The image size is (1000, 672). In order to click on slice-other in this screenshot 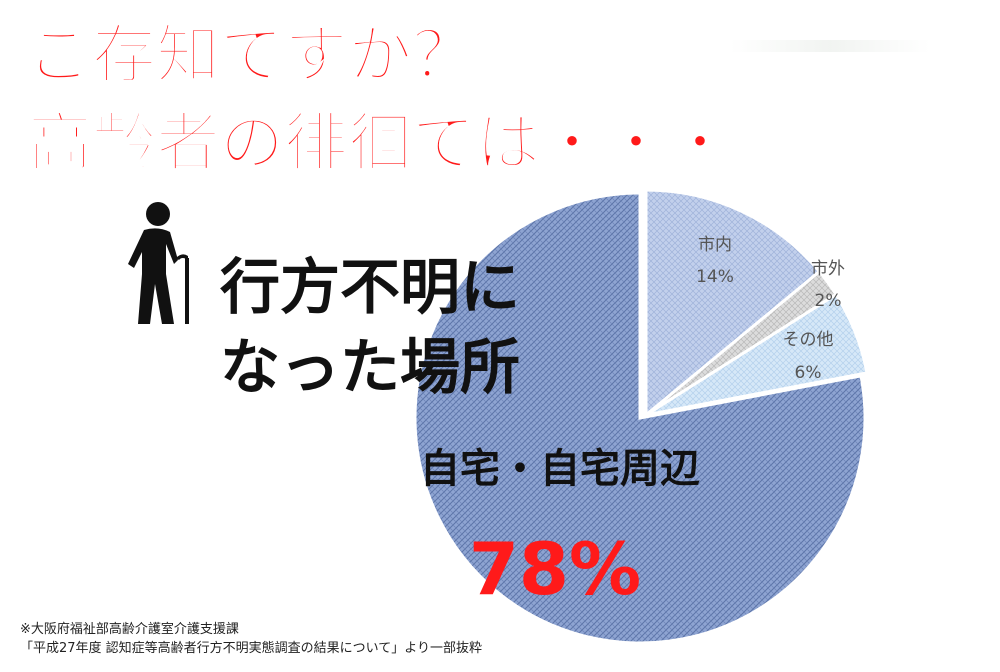, I will do `click(757, 354)`.